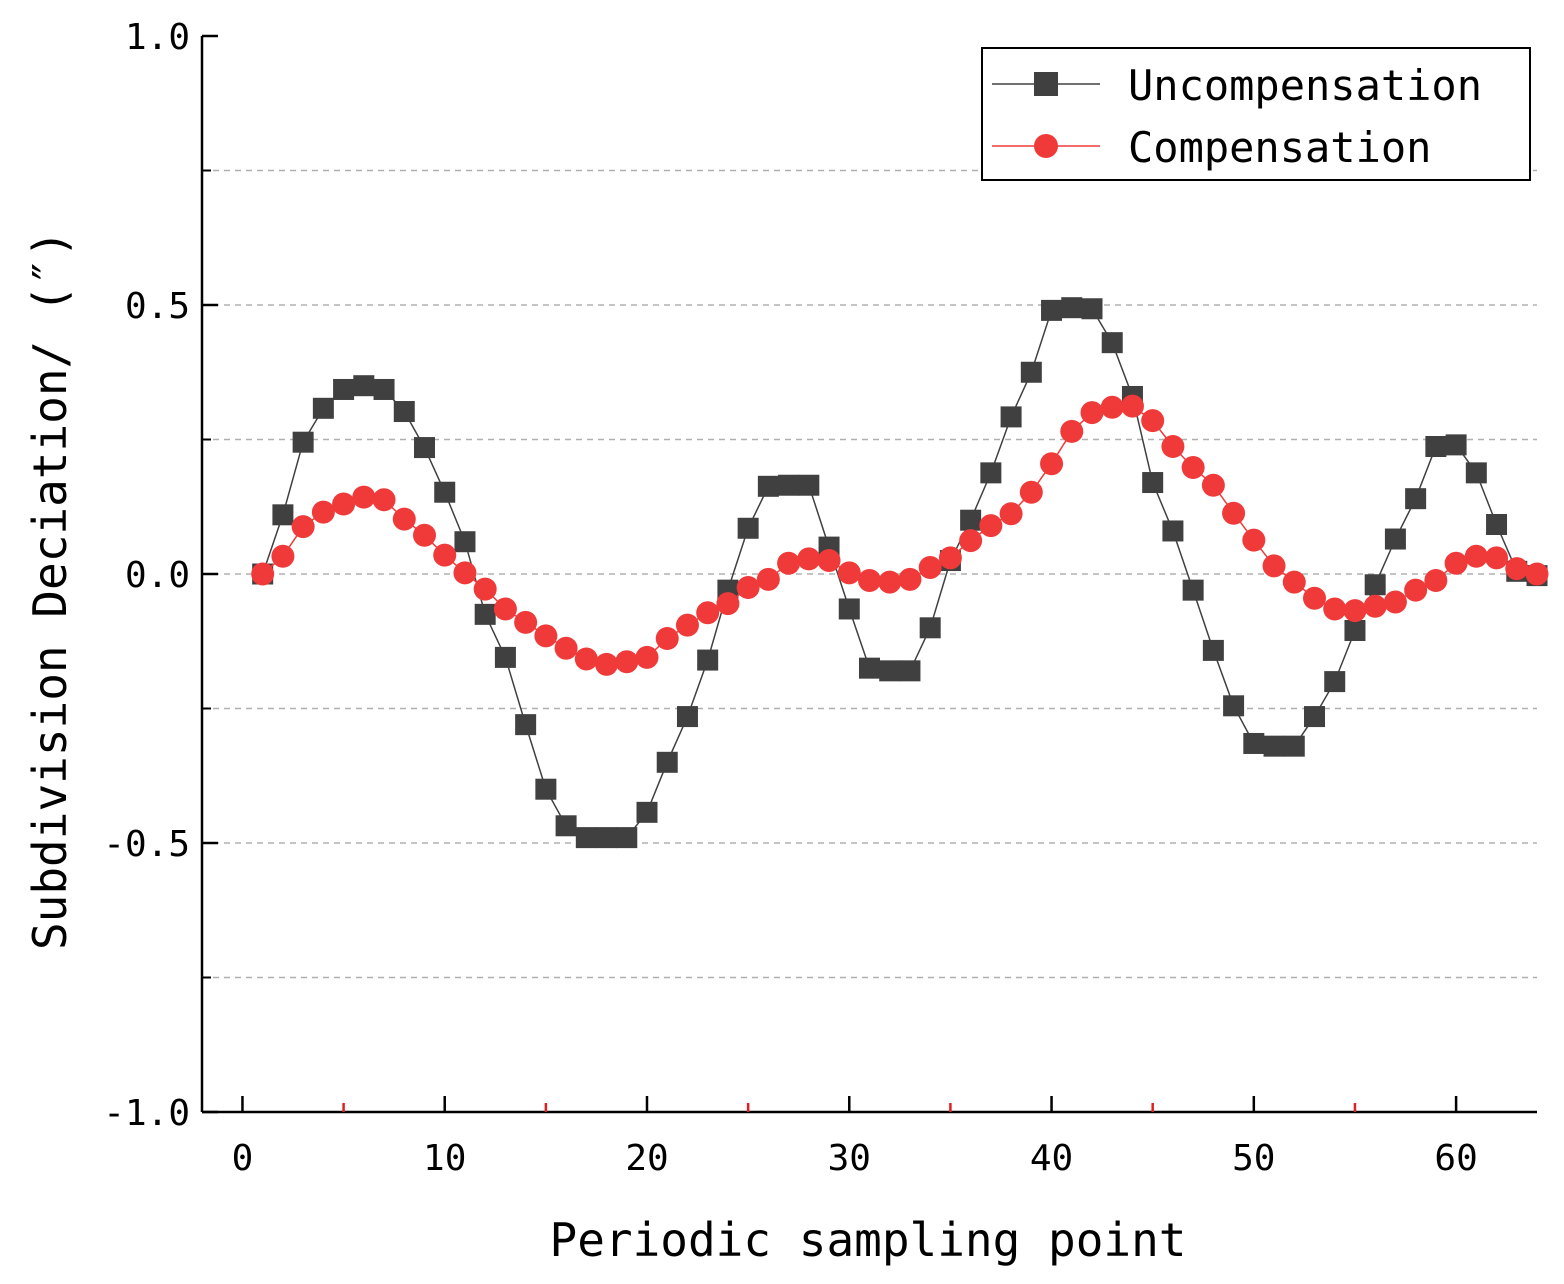 This screenshot has width=1564, height=1284. Describe the element at coordinates (146, 1113) in the screenshot. I see `y-tick-label: -1.0` at that location.